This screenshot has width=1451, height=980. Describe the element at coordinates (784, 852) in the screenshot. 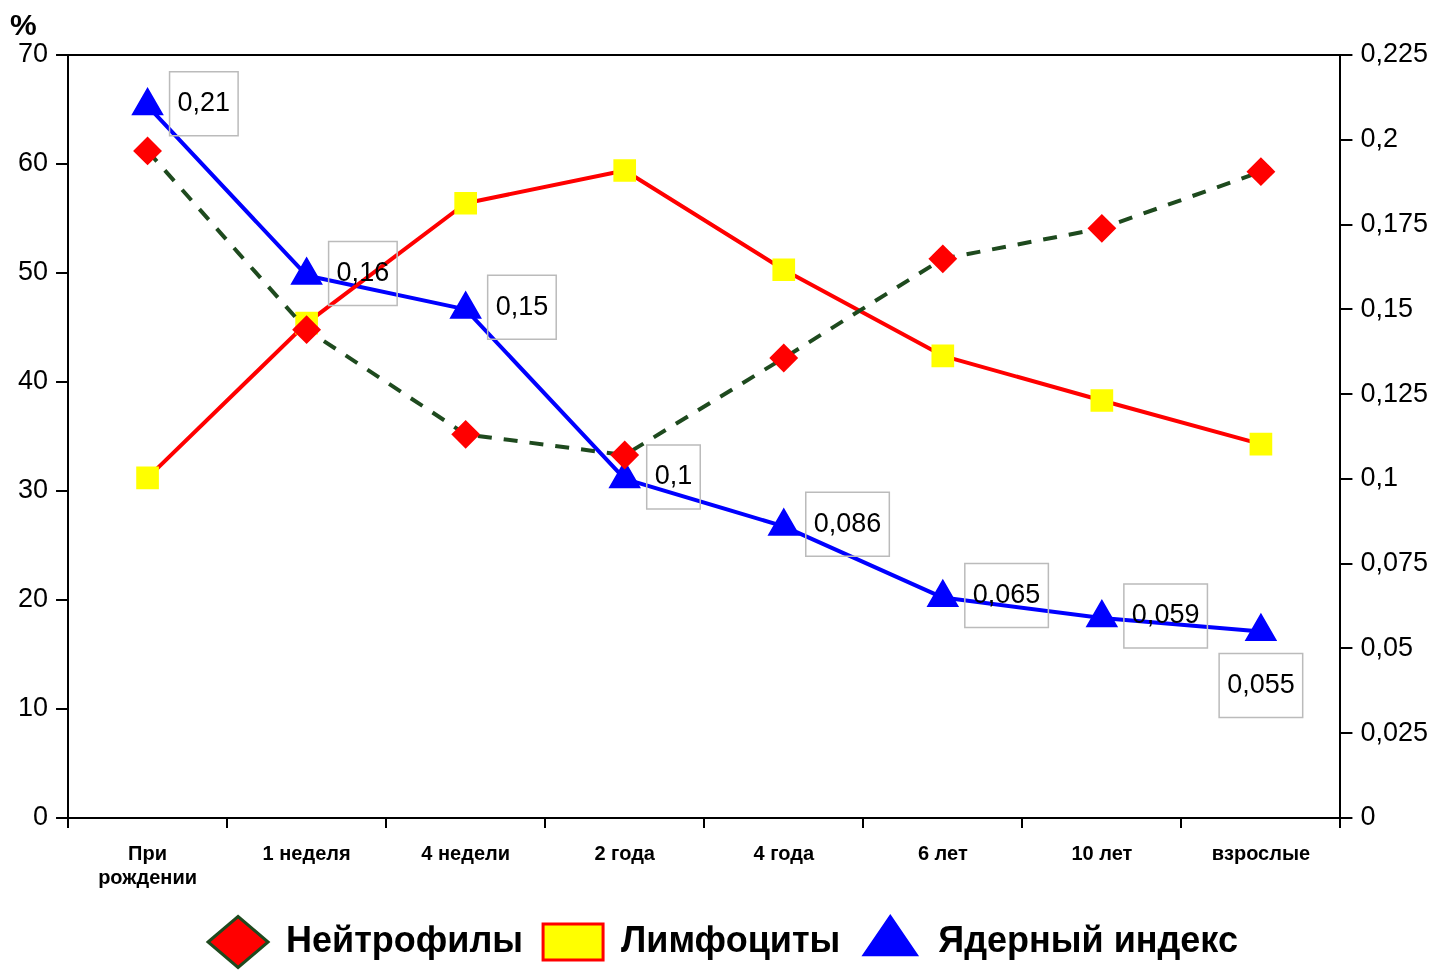

I see `x-tick-label: 4 года` at that location.